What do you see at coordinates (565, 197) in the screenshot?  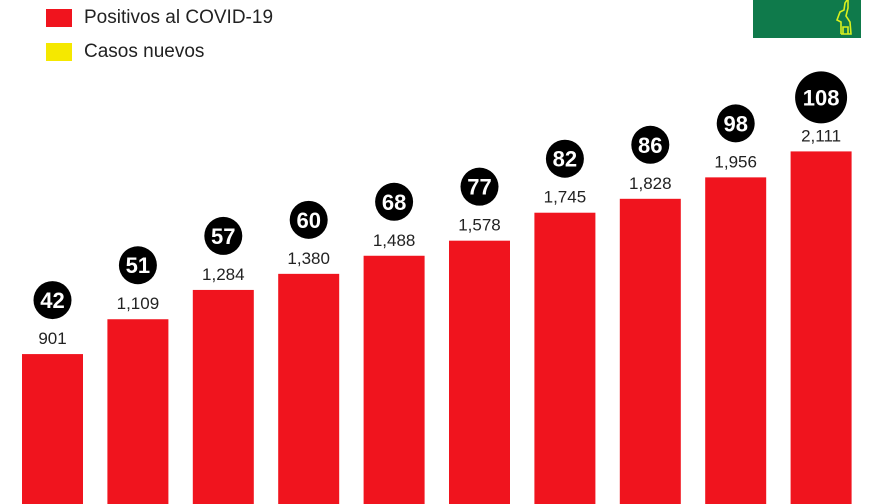 I see `data-label-total: 1,745` at bounding box center [565, 197].